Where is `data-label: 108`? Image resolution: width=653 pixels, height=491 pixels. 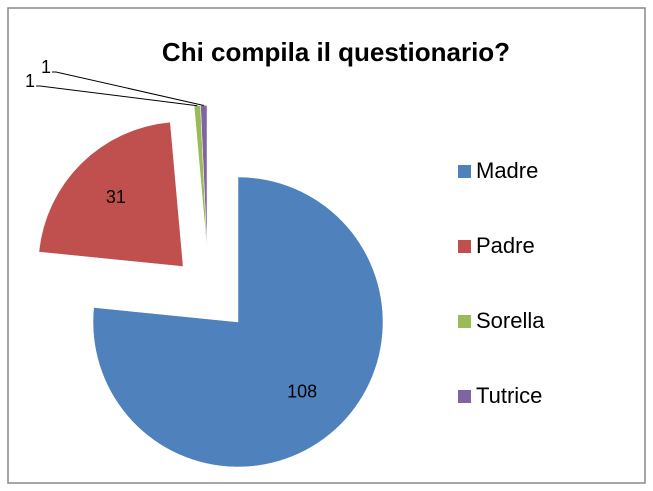
data-label: 108 is located at coordinates (302, 392).